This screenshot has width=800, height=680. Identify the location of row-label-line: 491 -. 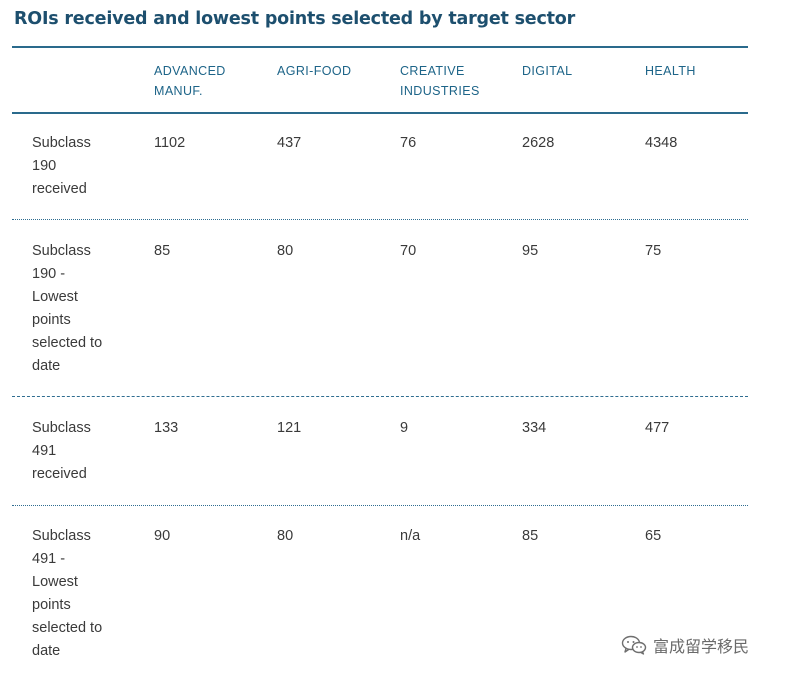
(49, 559).